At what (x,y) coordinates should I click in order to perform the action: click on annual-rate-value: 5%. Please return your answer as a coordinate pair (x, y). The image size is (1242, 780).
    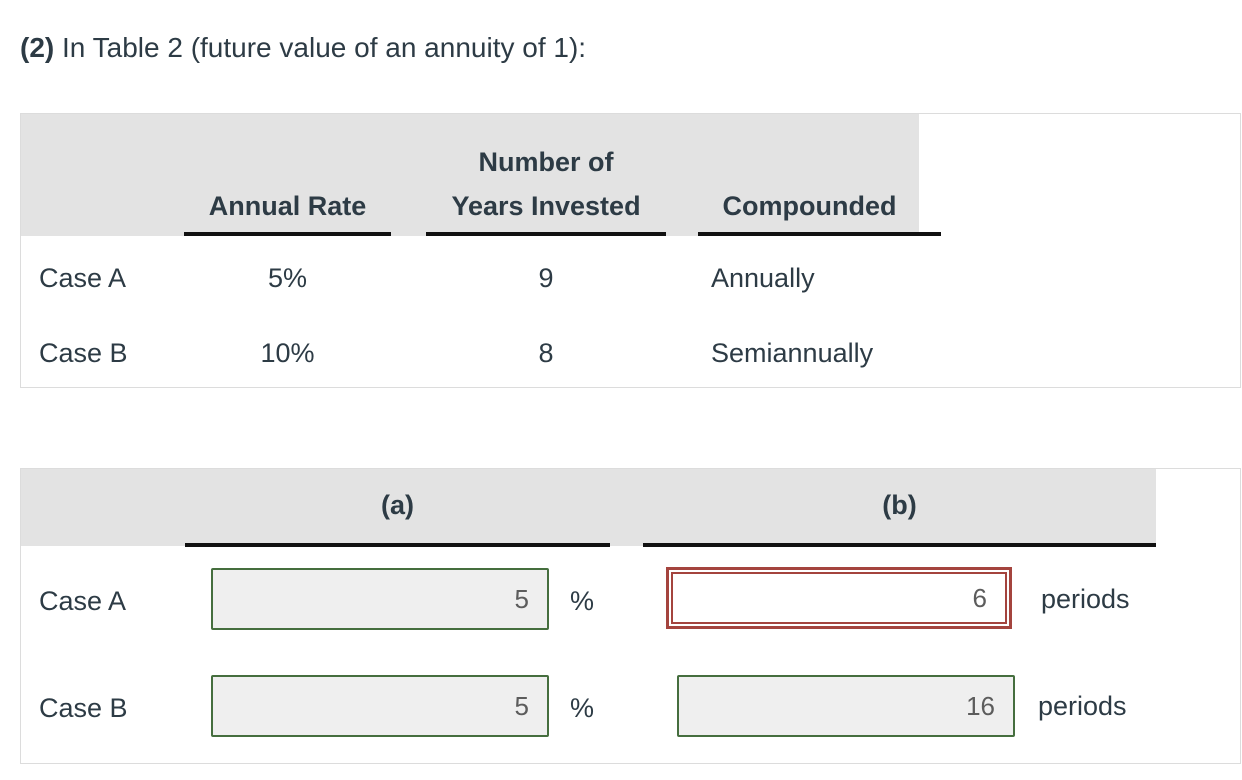
    Looking at the image, I should click on (287, 278).